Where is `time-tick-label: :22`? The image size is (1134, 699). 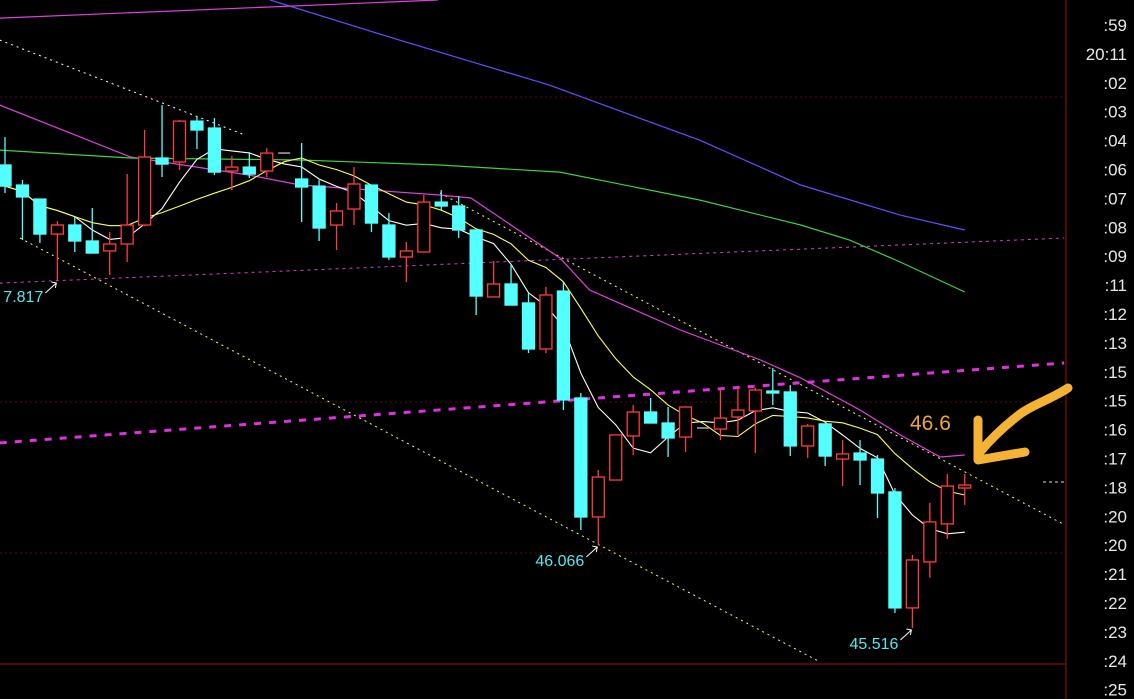 time-tick-label: :22 is located at coordinates (1115, 603).